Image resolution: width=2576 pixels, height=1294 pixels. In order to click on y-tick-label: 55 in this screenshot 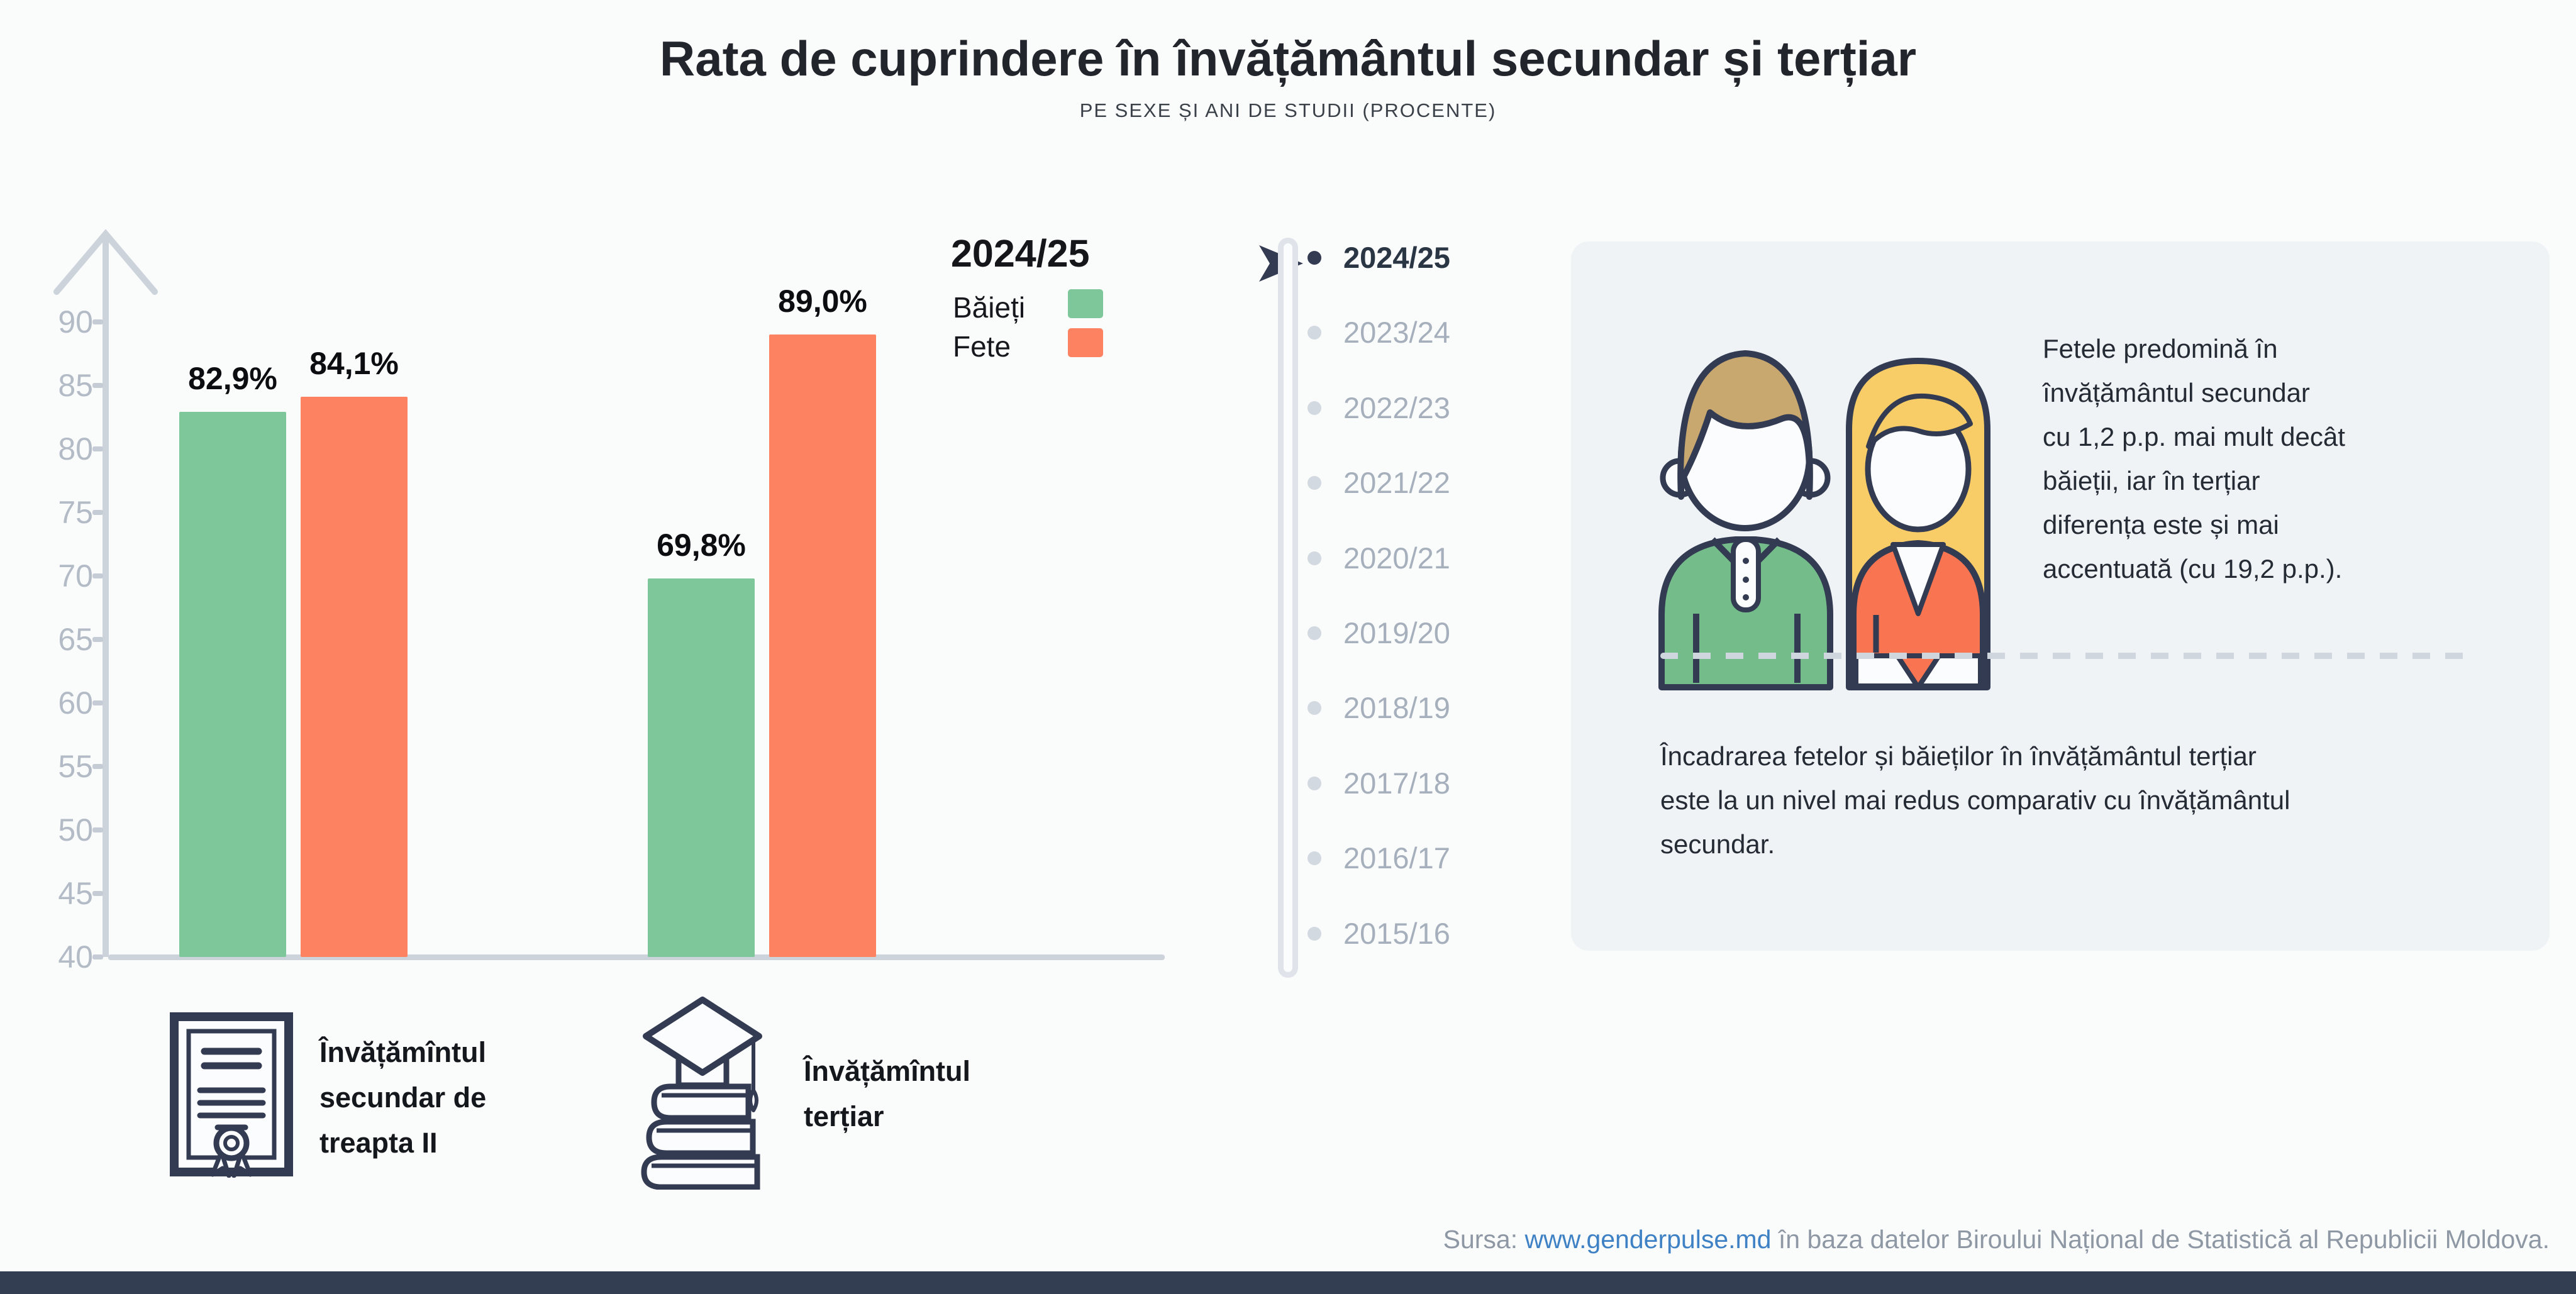, I will do `click(75, 766)`.